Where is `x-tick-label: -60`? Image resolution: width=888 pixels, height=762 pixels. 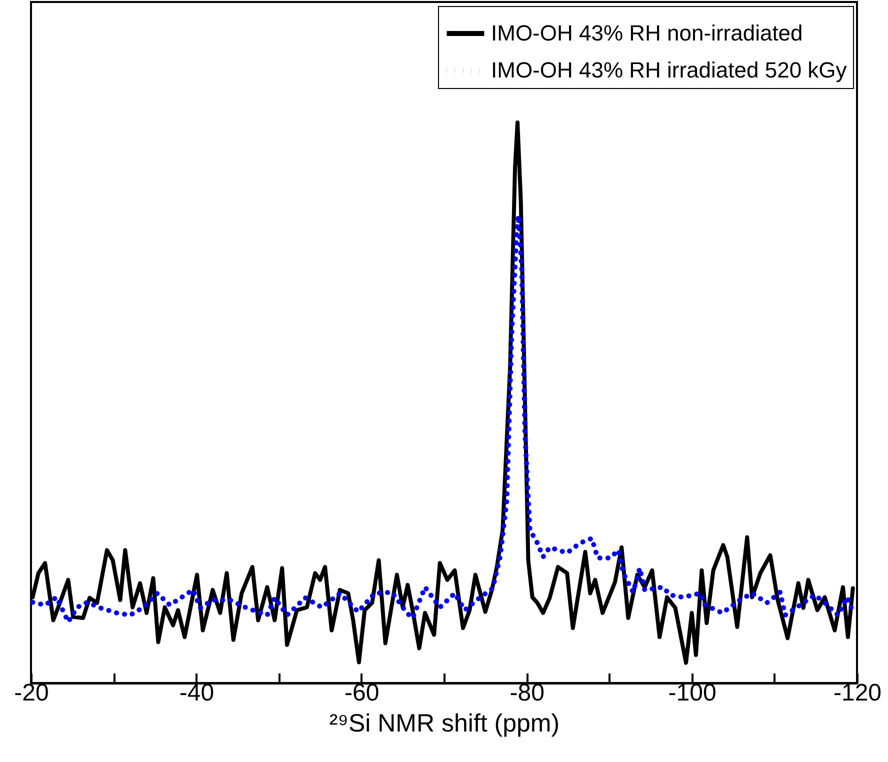
x-tick-label: -60 is located at coordinates (362, 693).